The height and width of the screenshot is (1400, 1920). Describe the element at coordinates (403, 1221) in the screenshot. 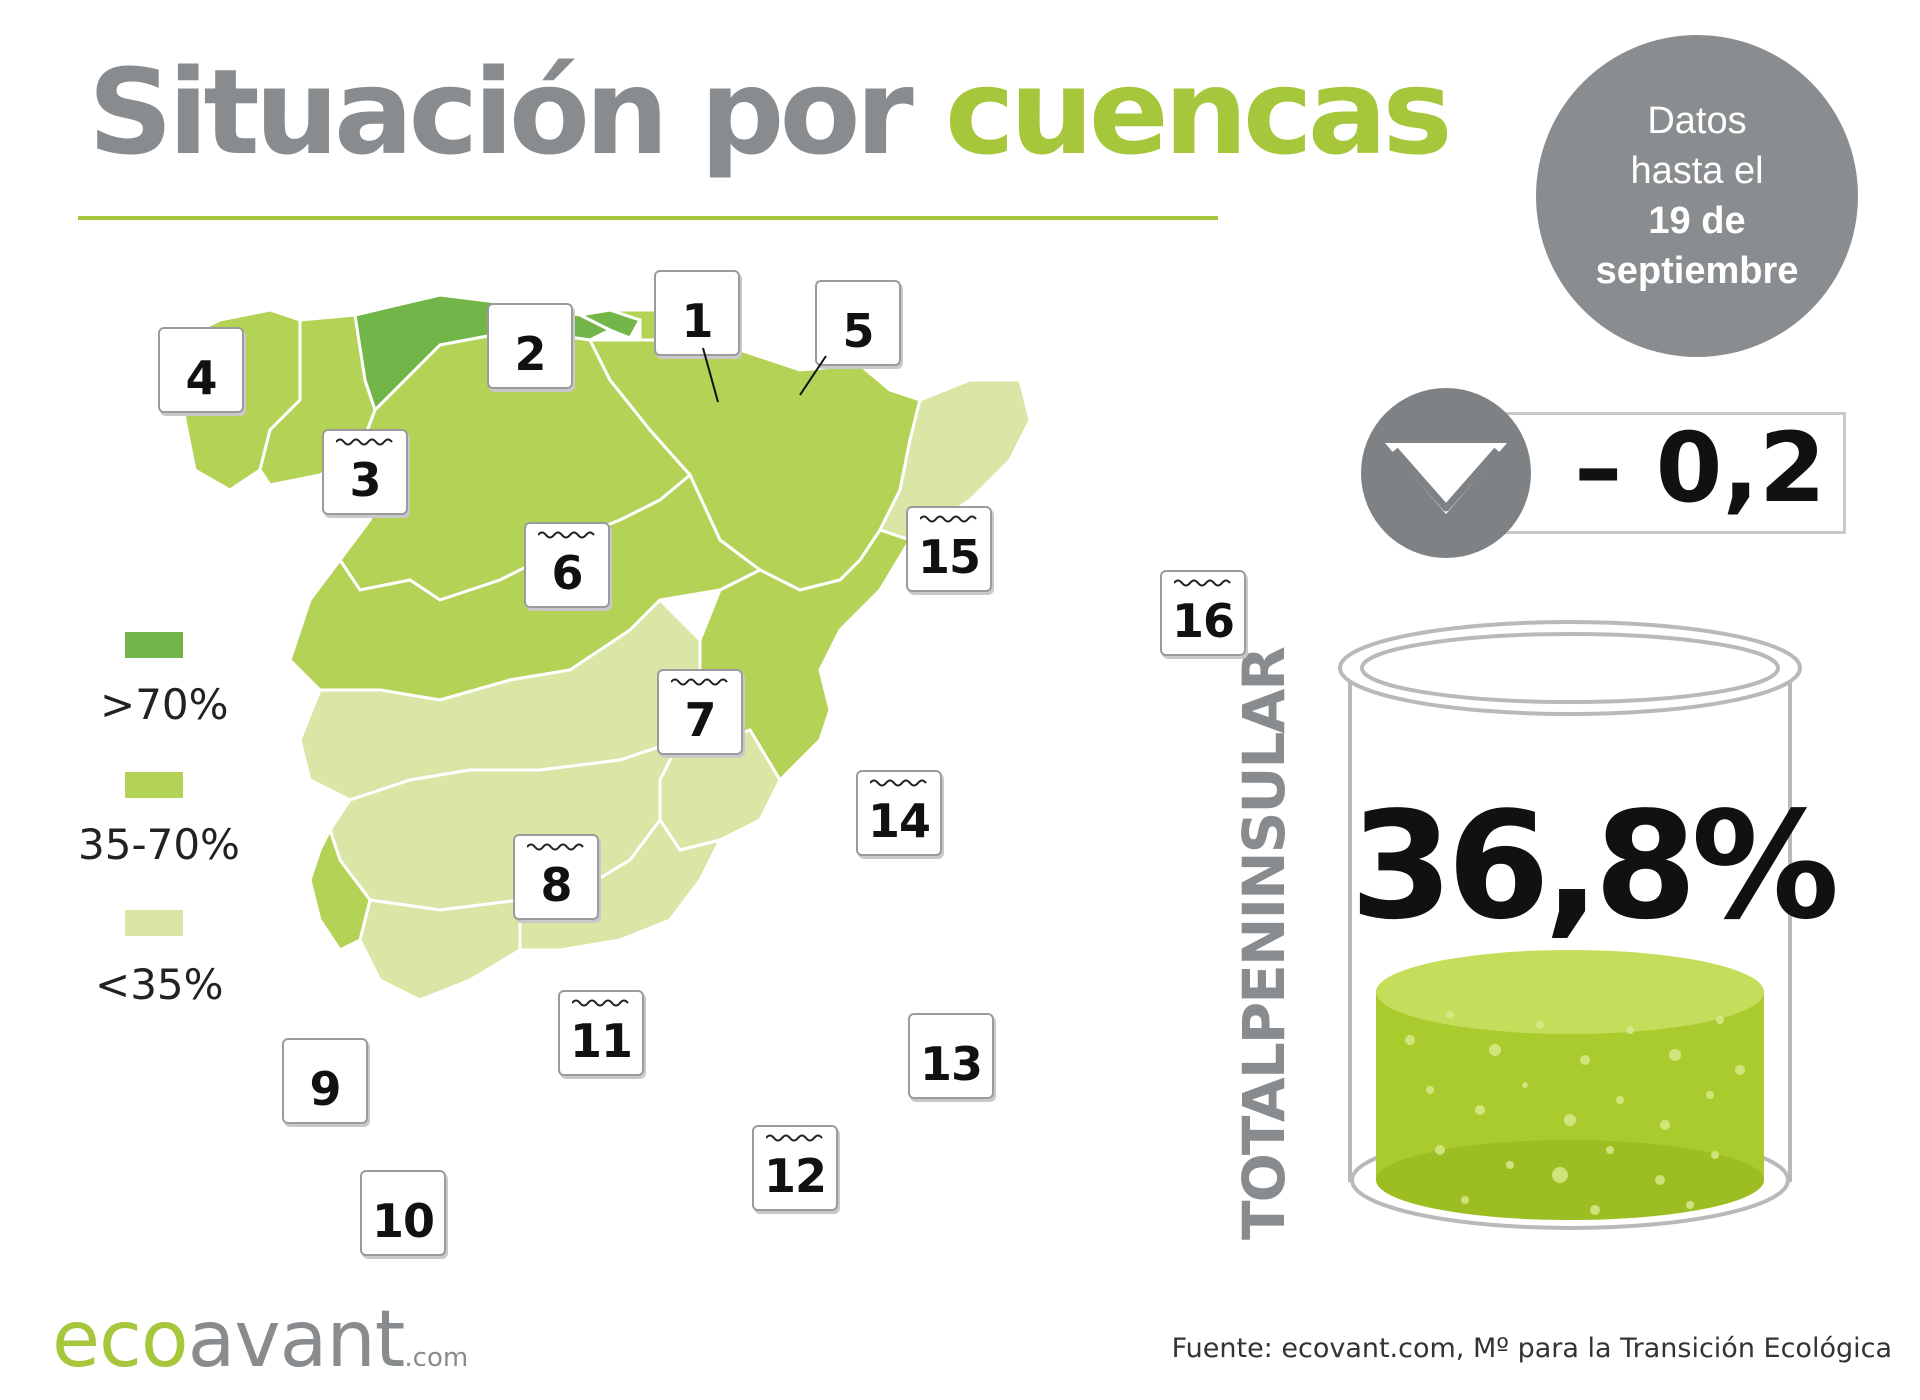

I see `basin-label-10-number: 10` at that location.